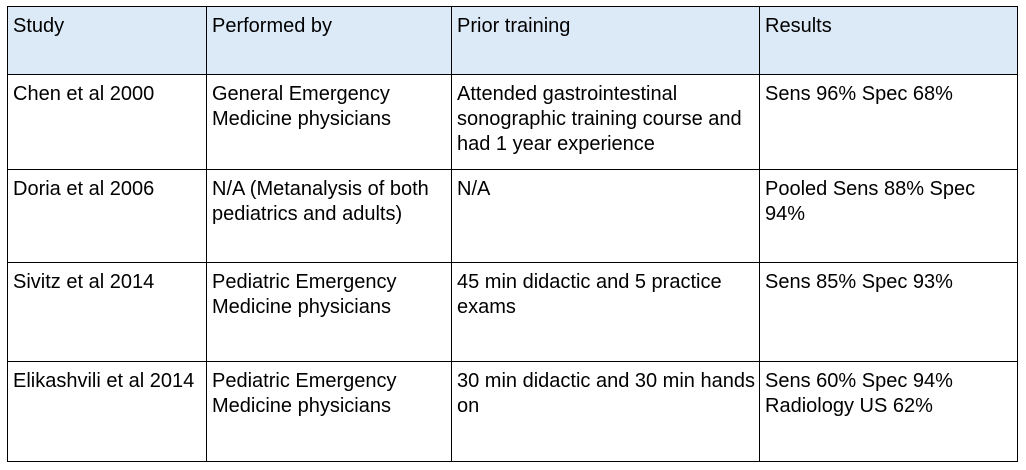  I want to click on header-study: Study, so click(107, 40).